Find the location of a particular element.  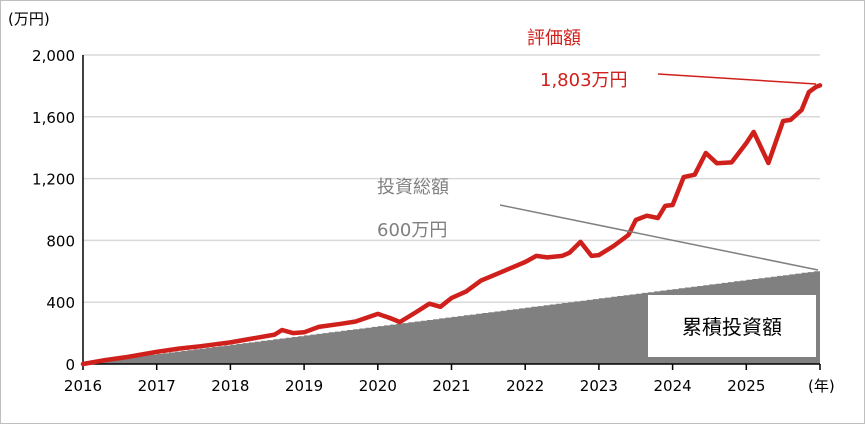

cumulative-label: 累積投資額 is located at coordinates (732, 327).